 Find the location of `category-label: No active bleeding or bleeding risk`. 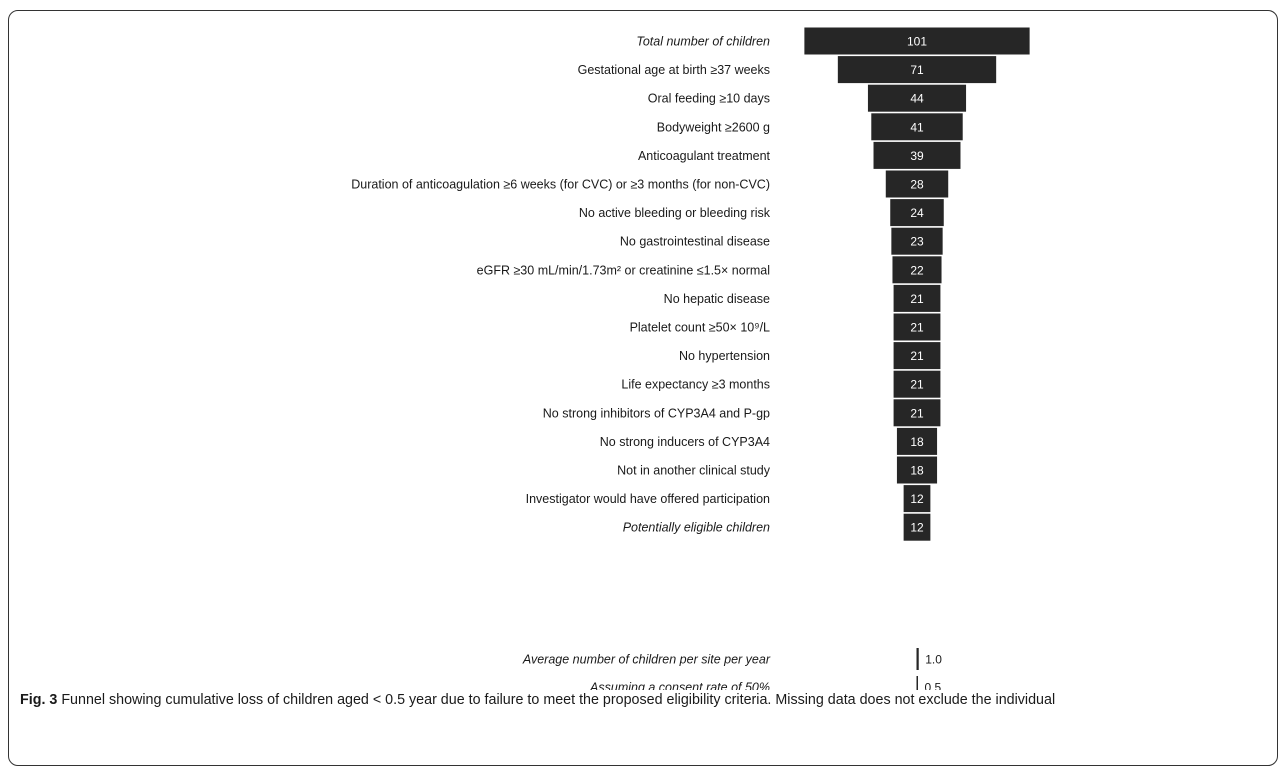

category-label: No active bleeding or bleeding risk is located at coordinates (675, 213).